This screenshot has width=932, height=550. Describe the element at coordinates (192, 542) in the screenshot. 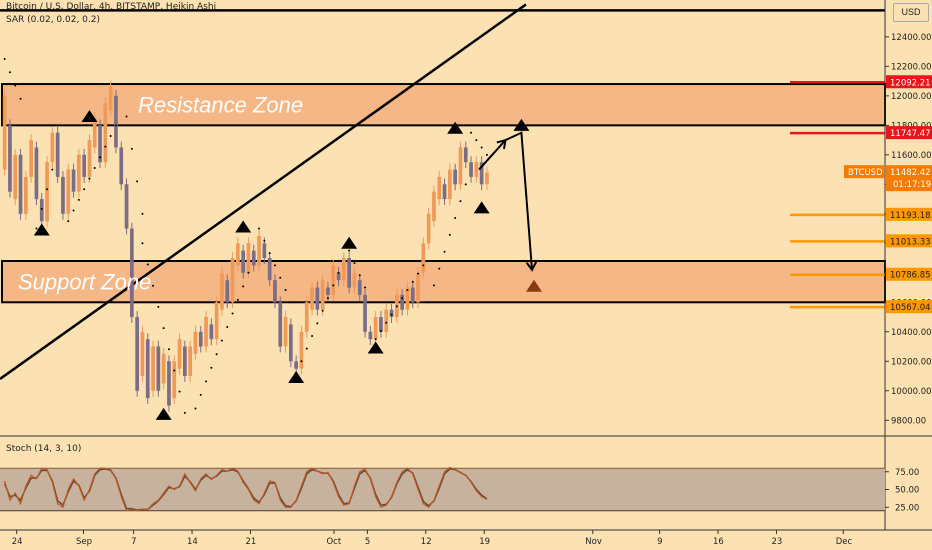

I see `x-tick-label: 14` at that location.